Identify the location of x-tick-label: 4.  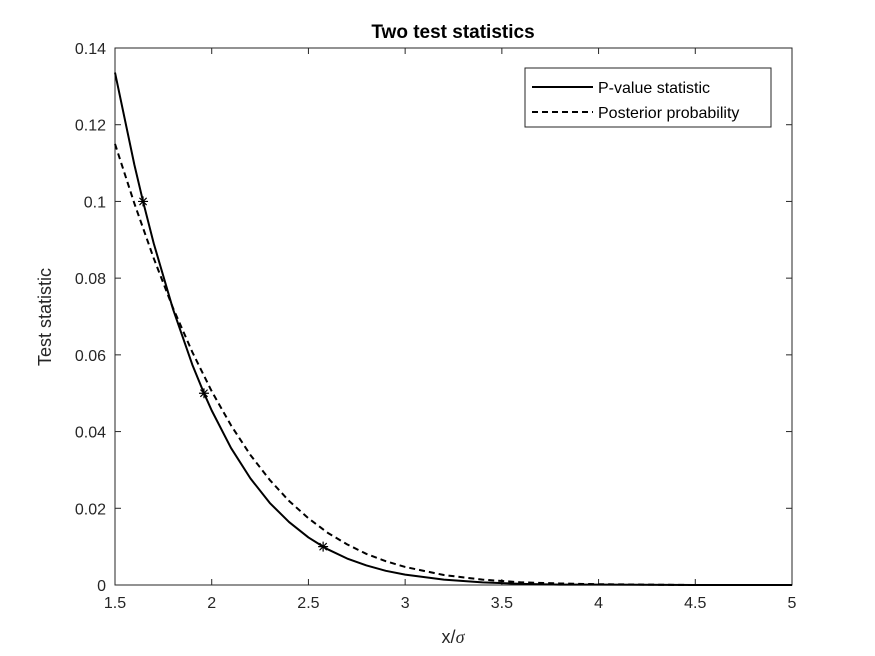
(598, 603).